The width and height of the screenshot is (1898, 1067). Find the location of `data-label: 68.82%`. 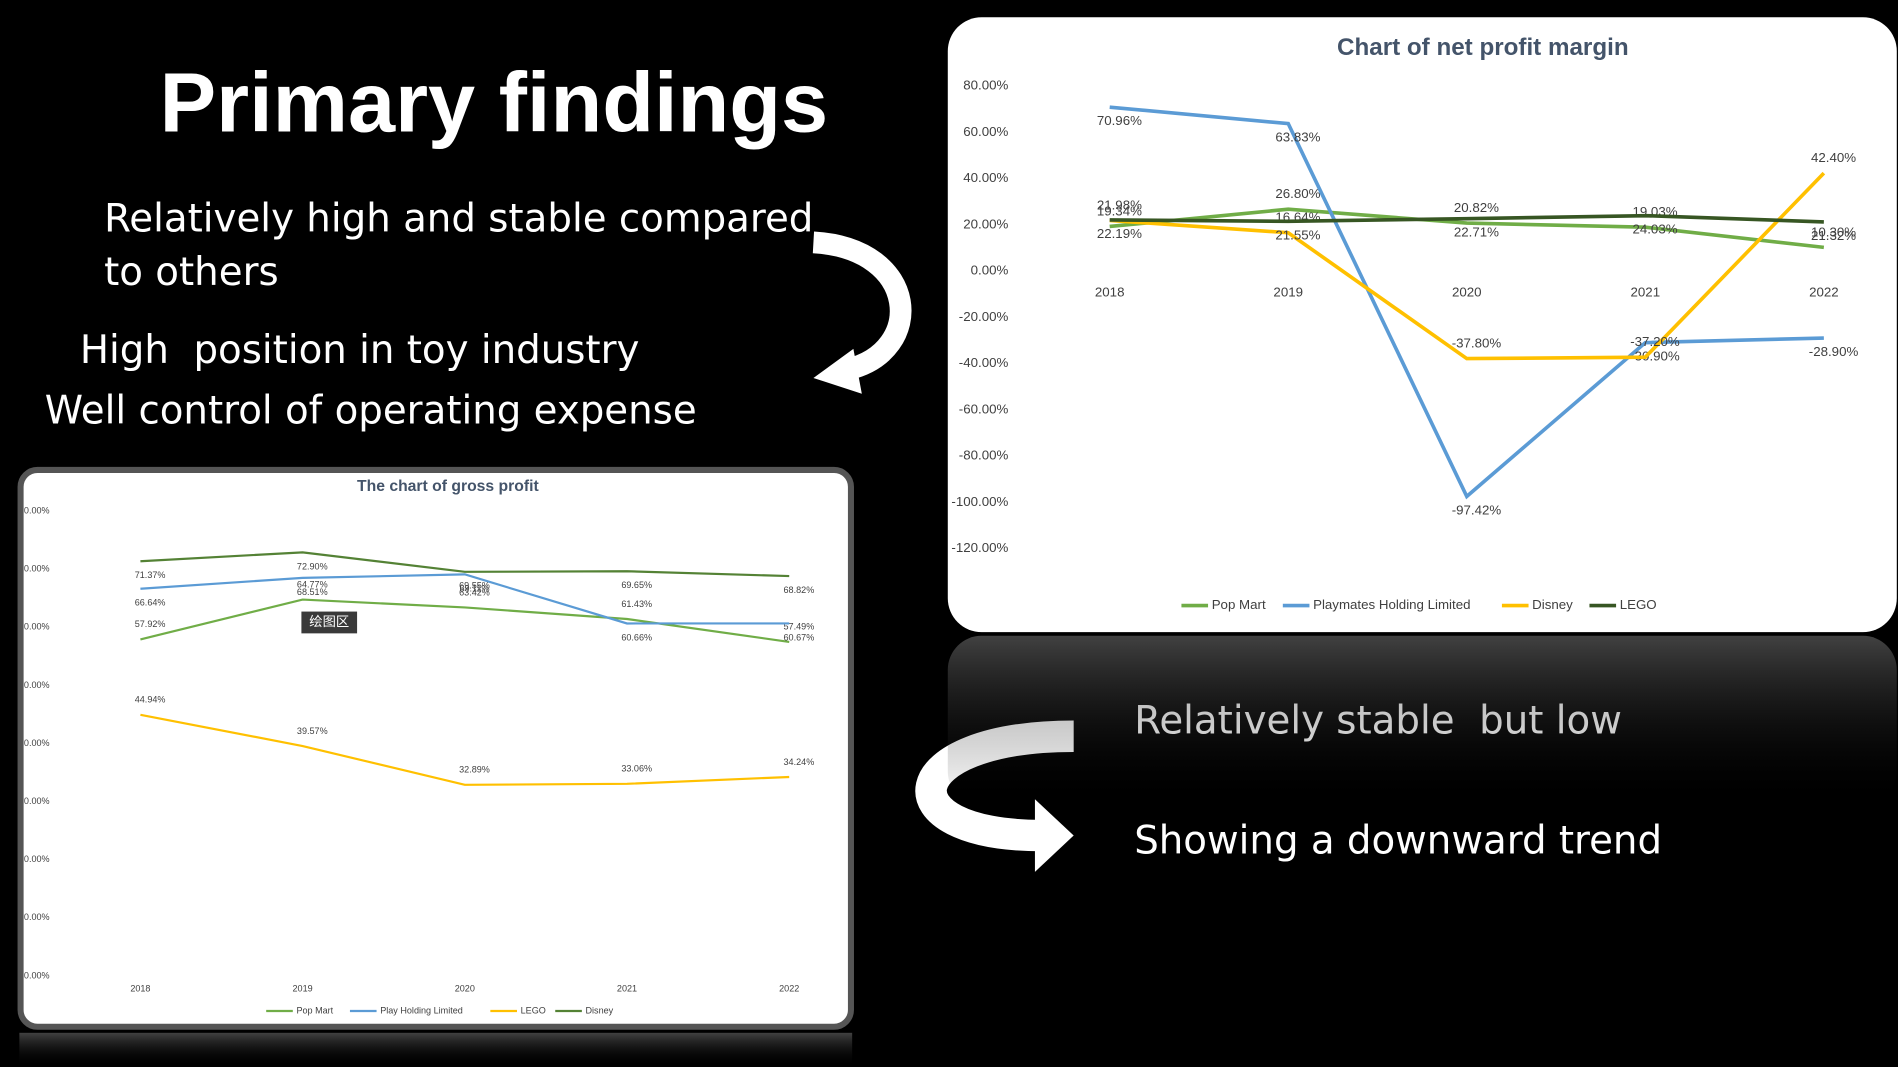

data-label: 68.82% is located at coordinates (799, 590).